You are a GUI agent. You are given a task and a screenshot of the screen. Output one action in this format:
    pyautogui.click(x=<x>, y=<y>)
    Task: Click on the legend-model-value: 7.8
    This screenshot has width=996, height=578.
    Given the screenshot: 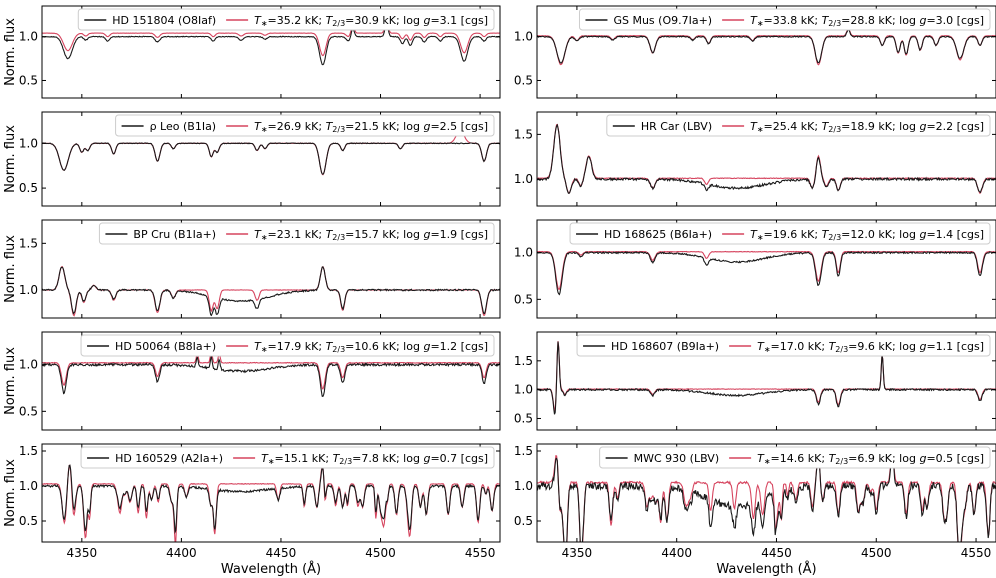 What is the action you would take?
    pyautogui.click(x=370, y=458)
    